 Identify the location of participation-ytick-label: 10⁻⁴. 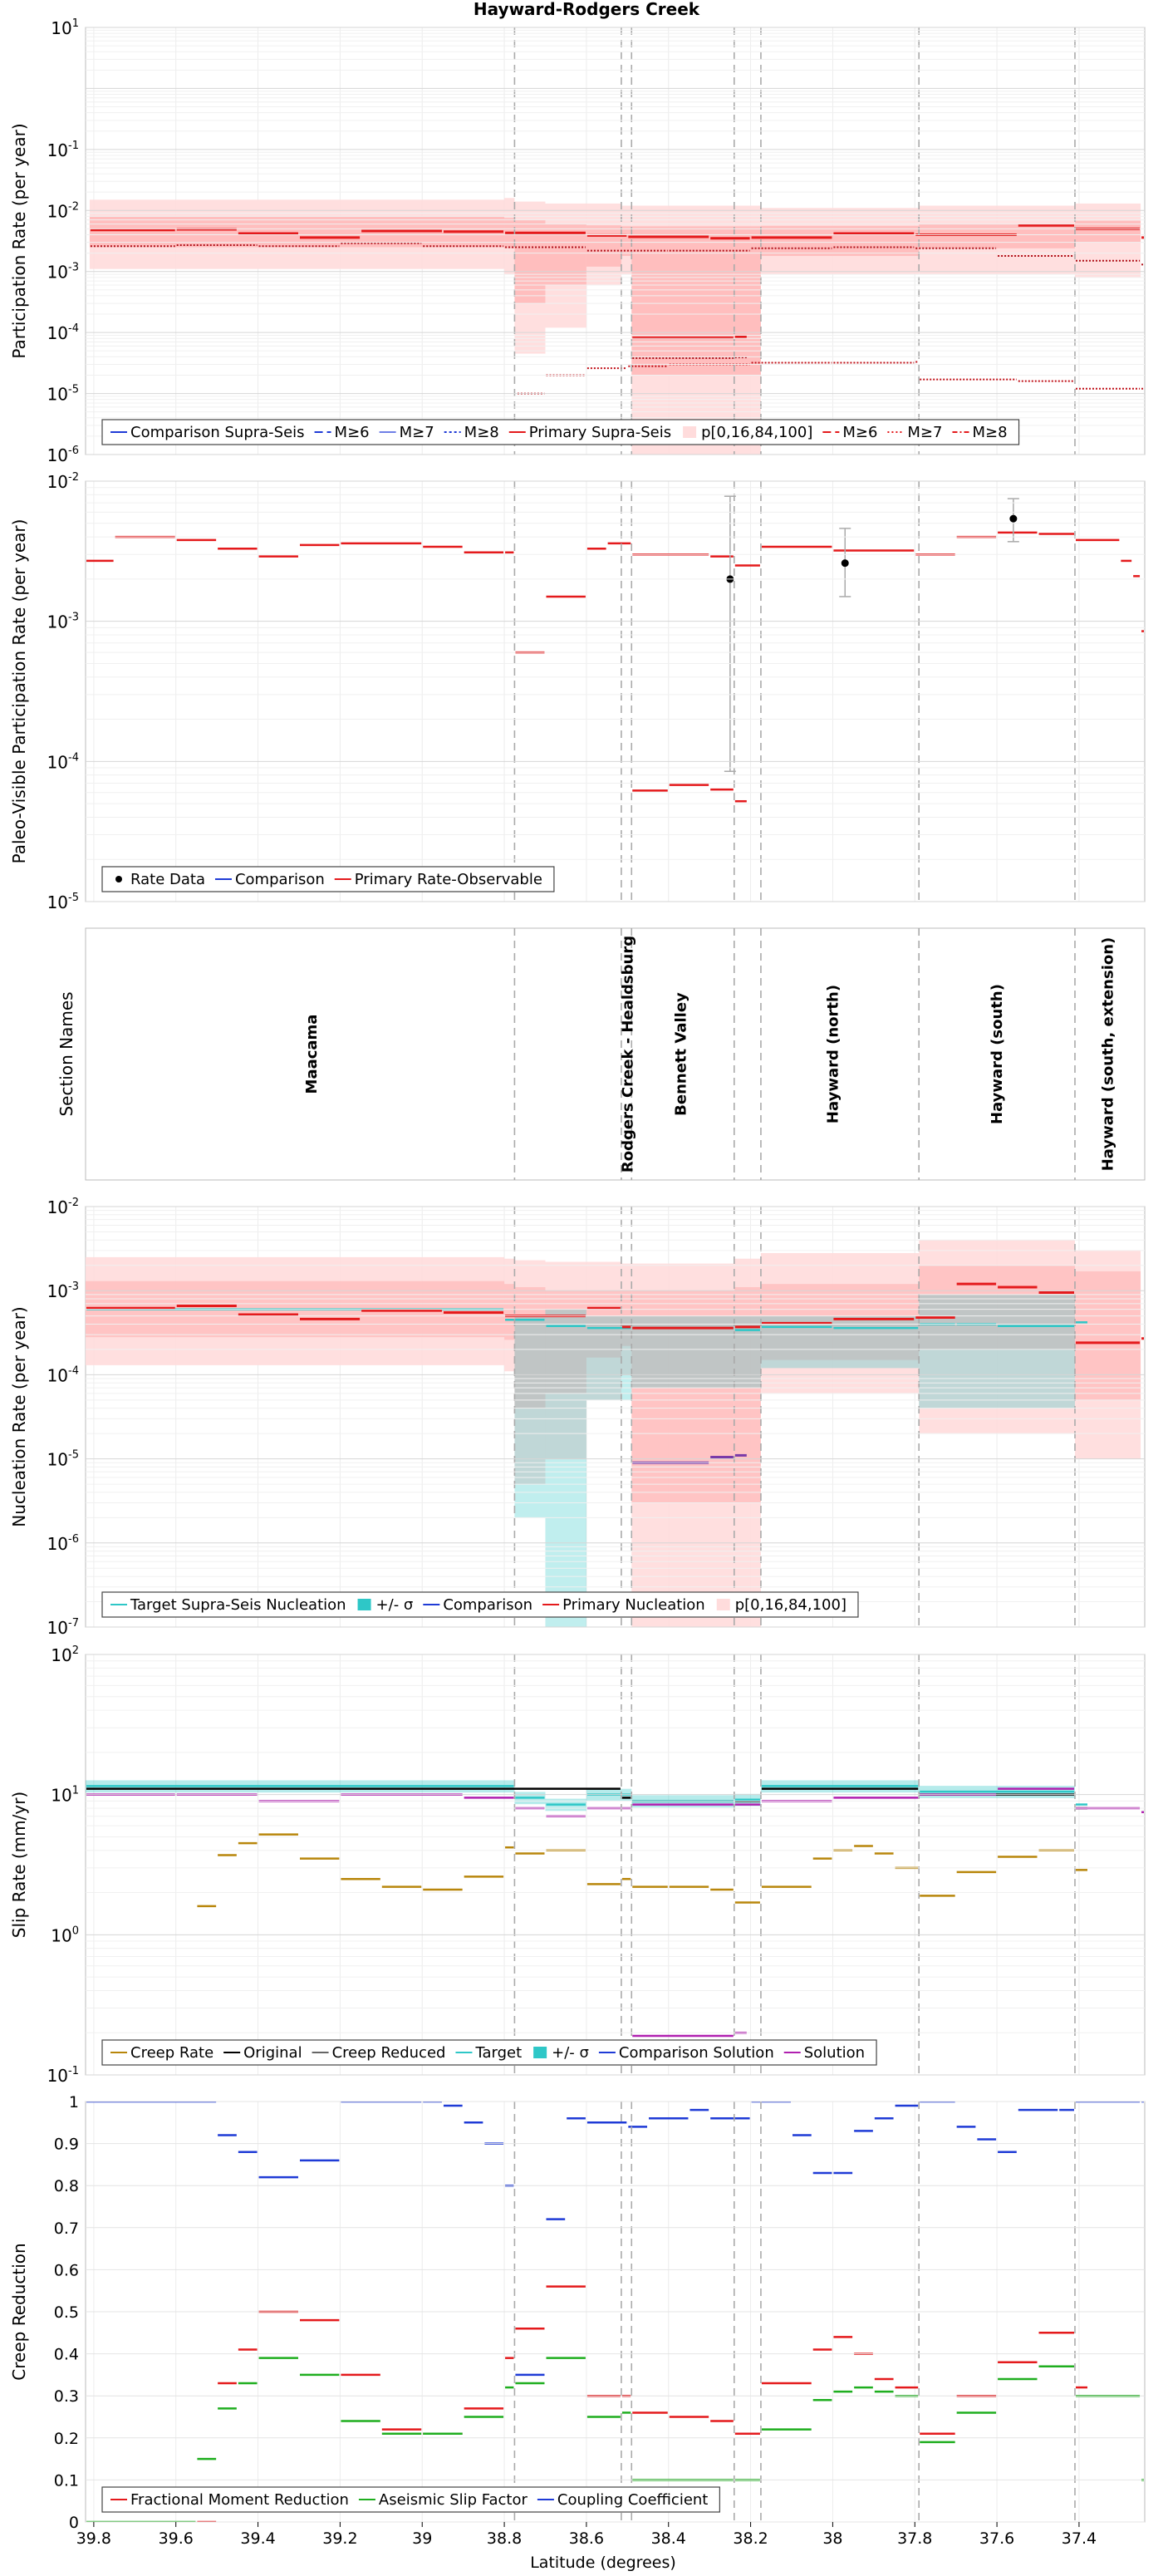
(63, 332).